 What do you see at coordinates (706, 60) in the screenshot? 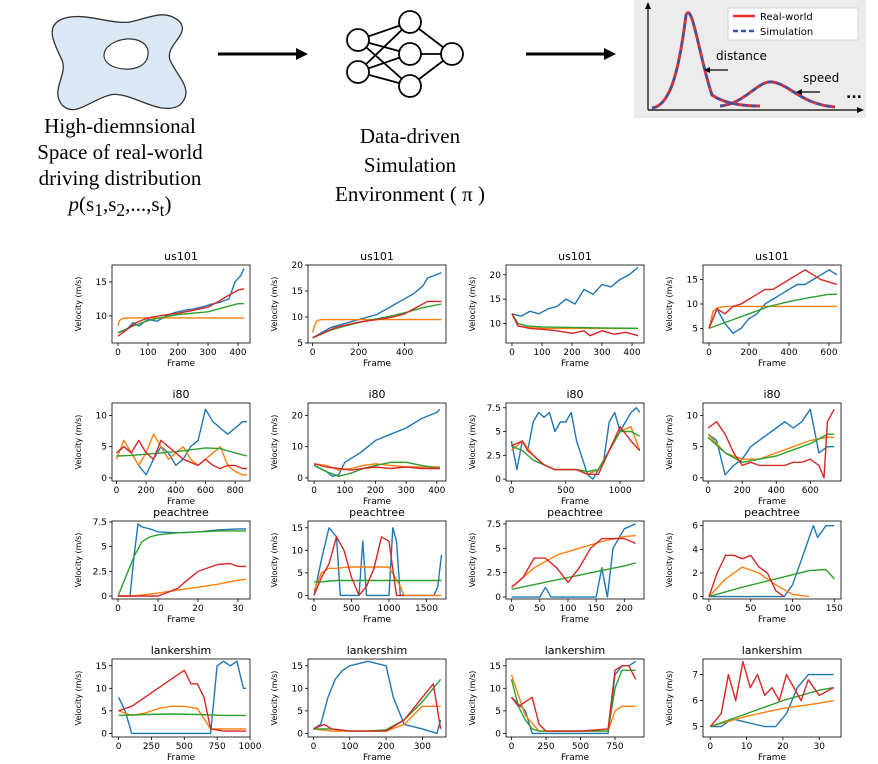
I see `inset-sim-curve` at bounding box center [706, 60].